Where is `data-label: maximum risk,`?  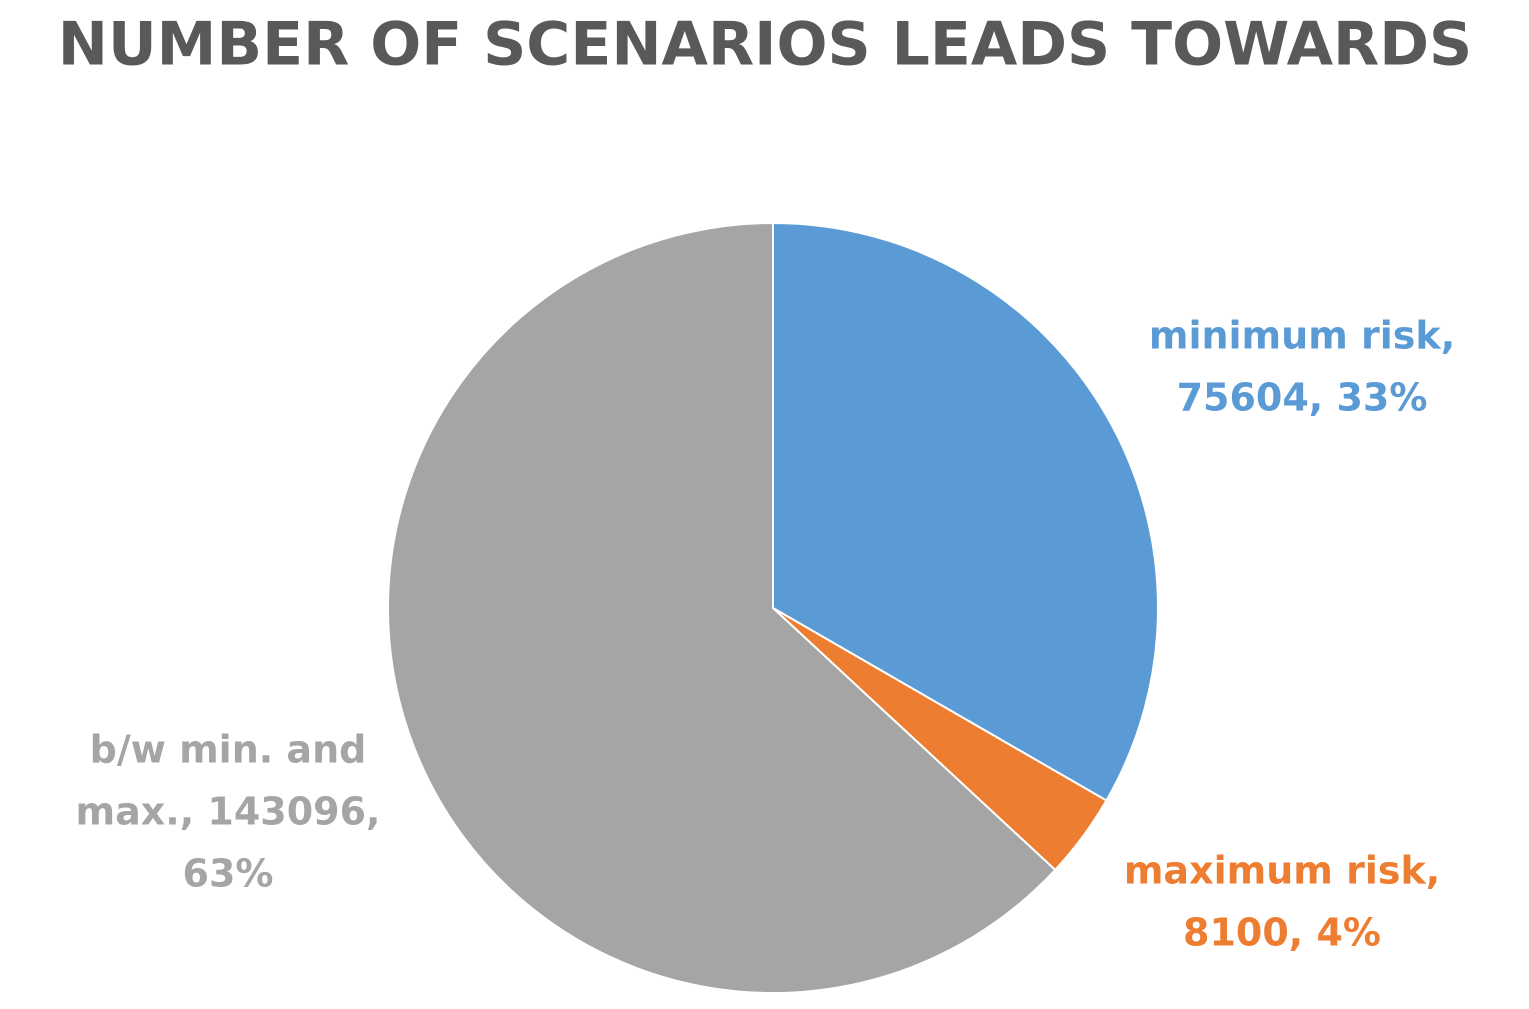 data-label: maximum risk, is located at coordinates (1282, 871).